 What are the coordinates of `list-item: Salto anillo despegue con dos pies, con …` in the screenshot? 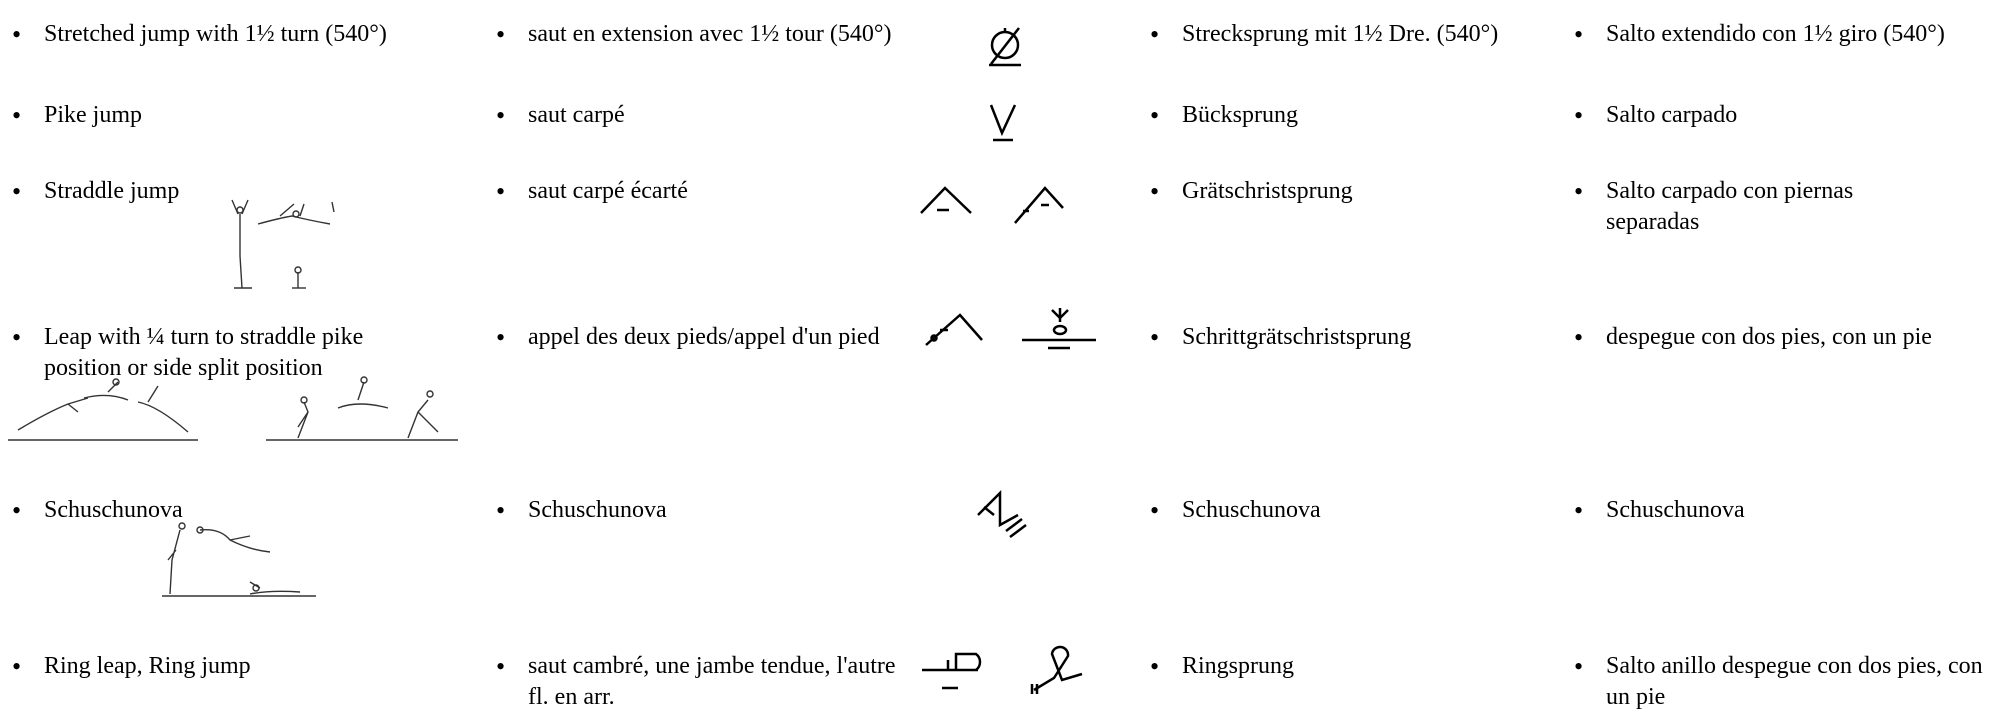 It's located at (1782, 682).